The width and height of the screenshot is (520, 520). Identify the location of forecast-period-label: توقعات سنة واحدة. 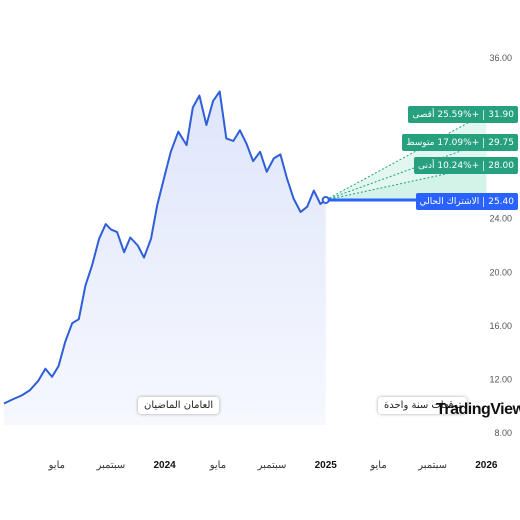
(423, 405).